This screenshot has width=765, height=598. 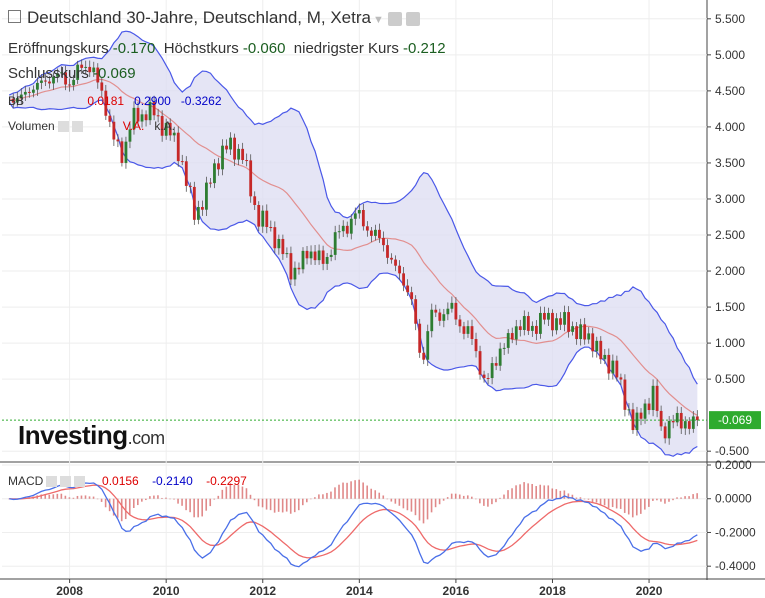 What do you see at coordinates (424, 48) in the screenshot?
I see `low-value: -0.212` at bounding box center [424, 48].